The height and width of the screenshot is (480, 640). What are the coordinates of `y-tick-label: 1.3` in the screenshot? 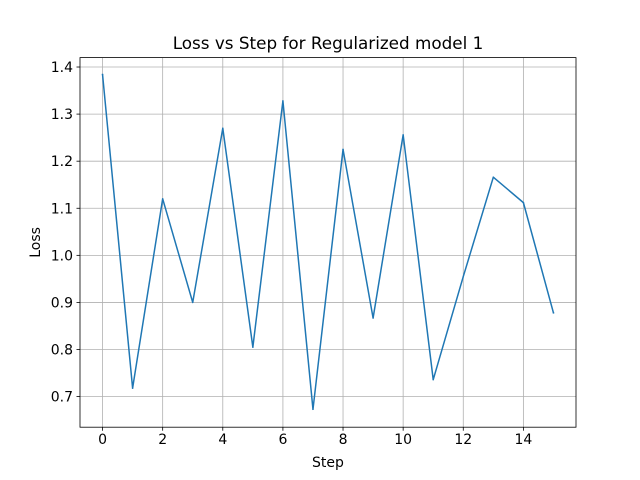 It's located at (62, 115).